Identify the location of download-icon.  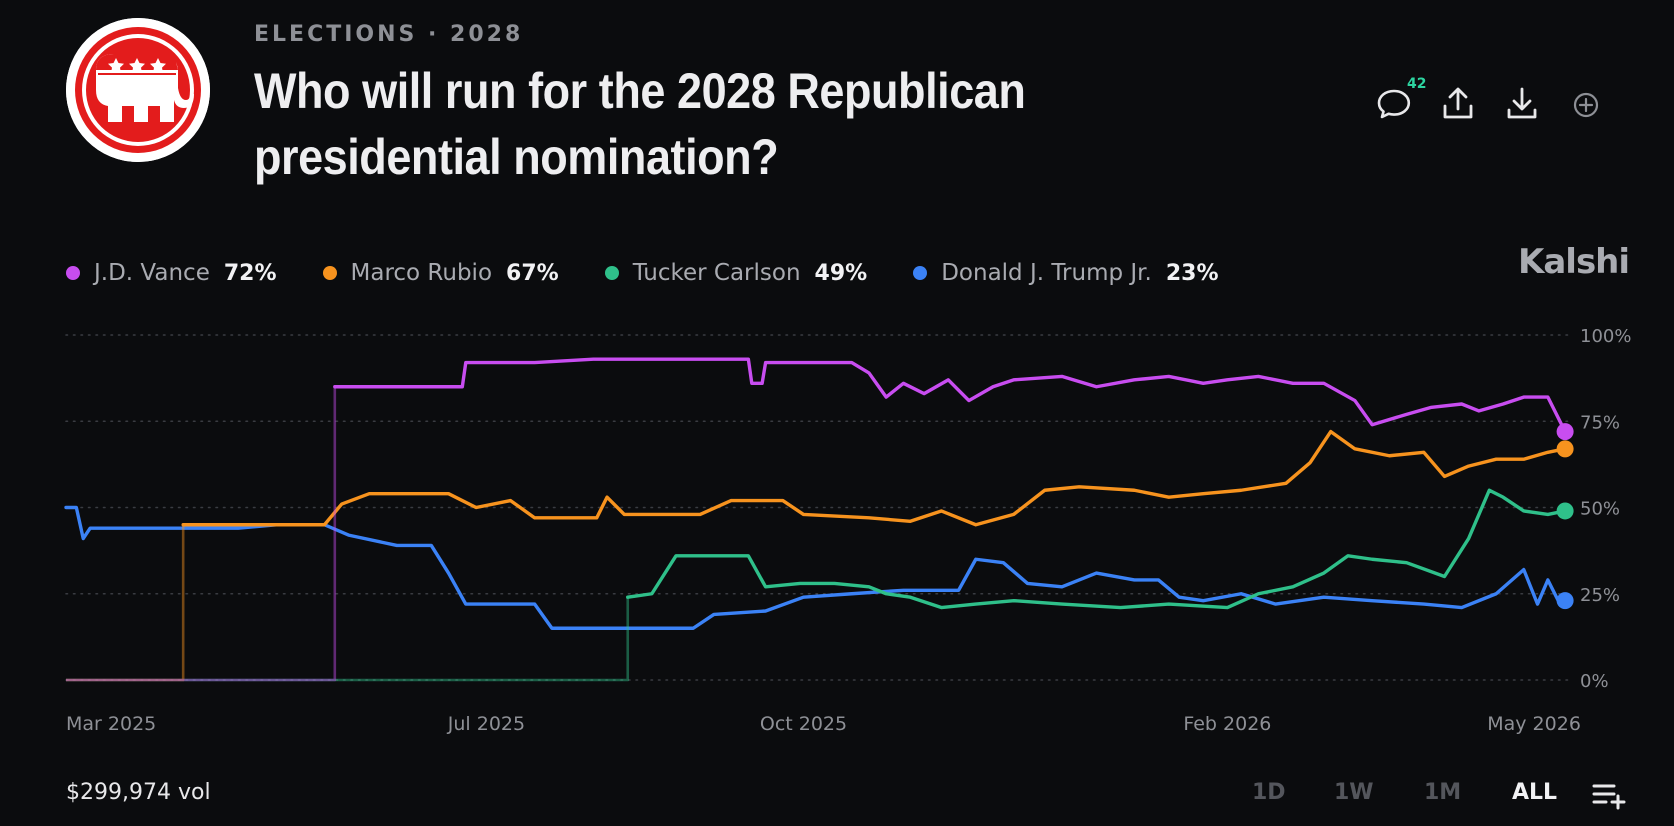
(1522, 103).